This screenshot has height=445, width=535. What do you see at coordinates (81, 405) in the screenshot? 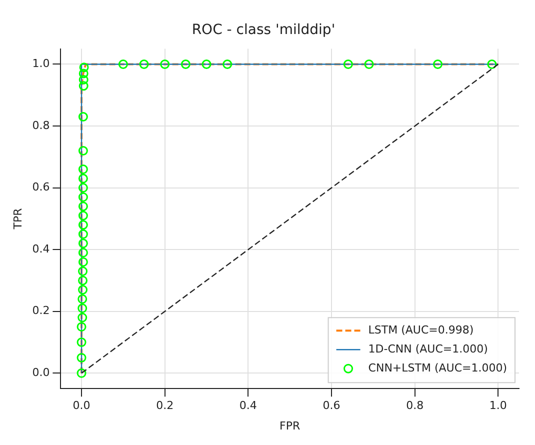
I see `x-tick-label: 0.0` at bounding box center [81, 405].